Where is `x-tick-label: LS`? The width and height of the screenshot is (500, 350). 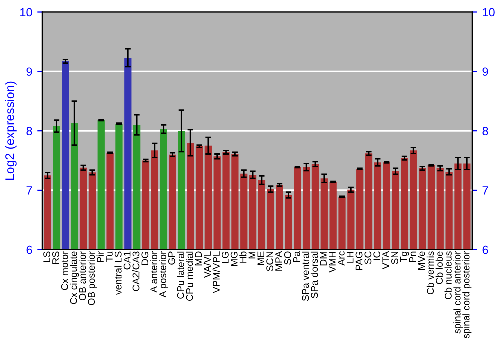 x-tick-label: LS is located at coordinates (47, 257).